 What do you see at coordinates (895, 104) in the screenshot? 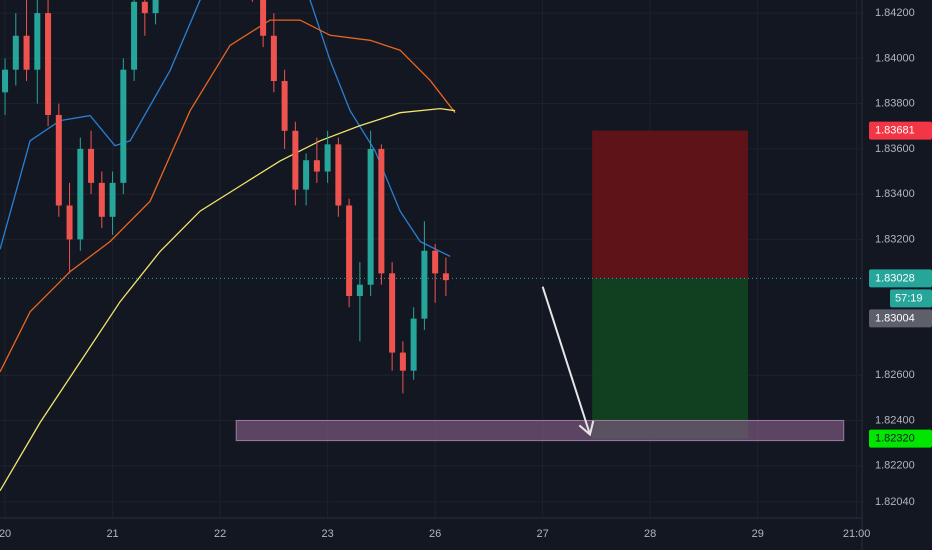
I see `y-tick-label: 1.83800` at bounding box center [895, 104].